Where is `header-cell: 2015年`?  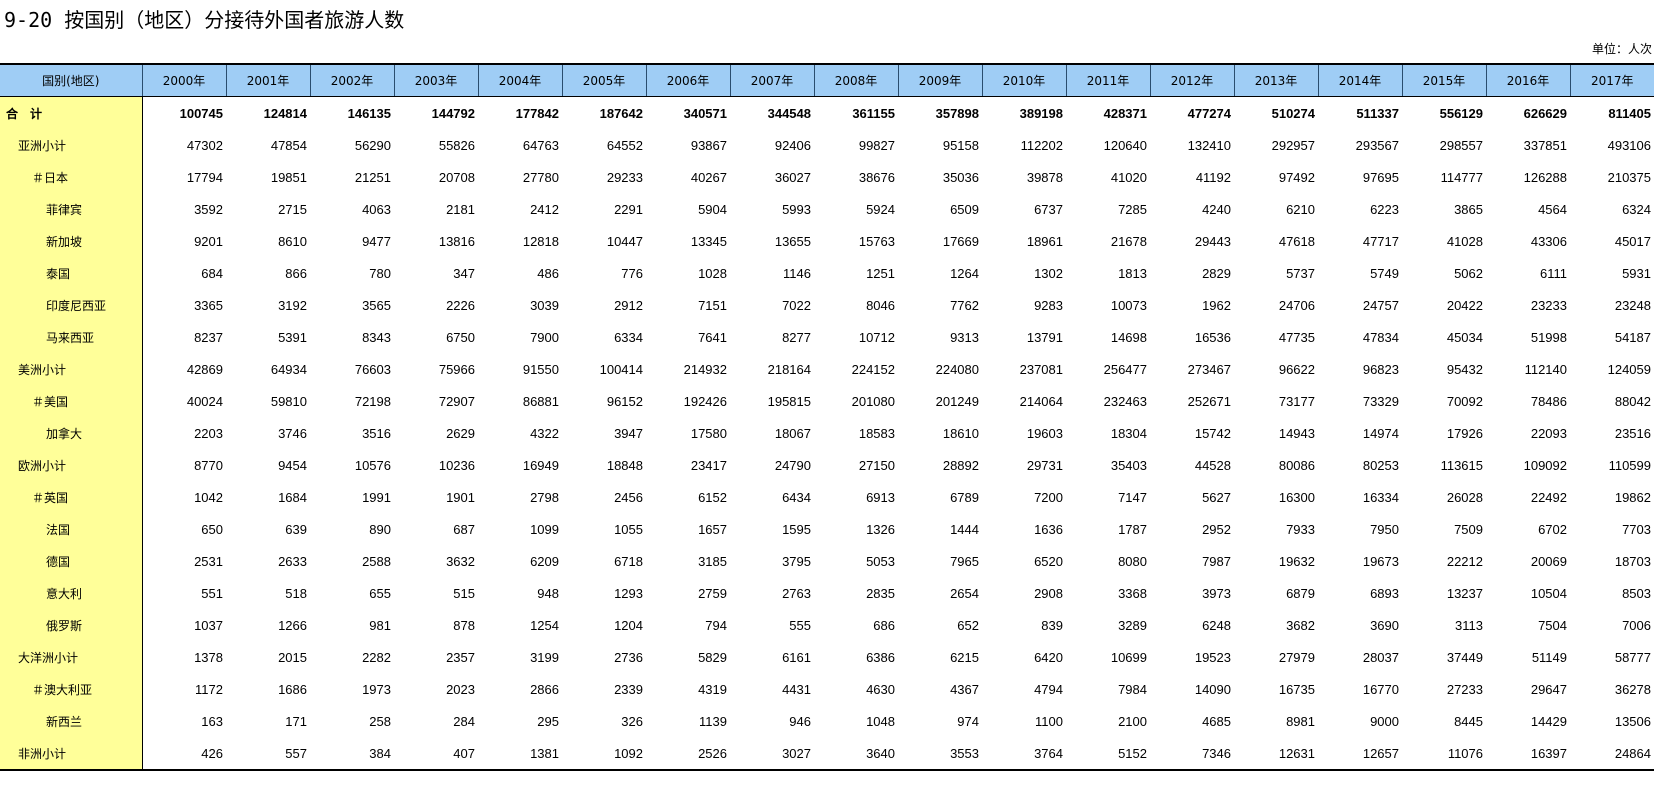 header-cell: 2015年 is located at coordinates (1444, 80).